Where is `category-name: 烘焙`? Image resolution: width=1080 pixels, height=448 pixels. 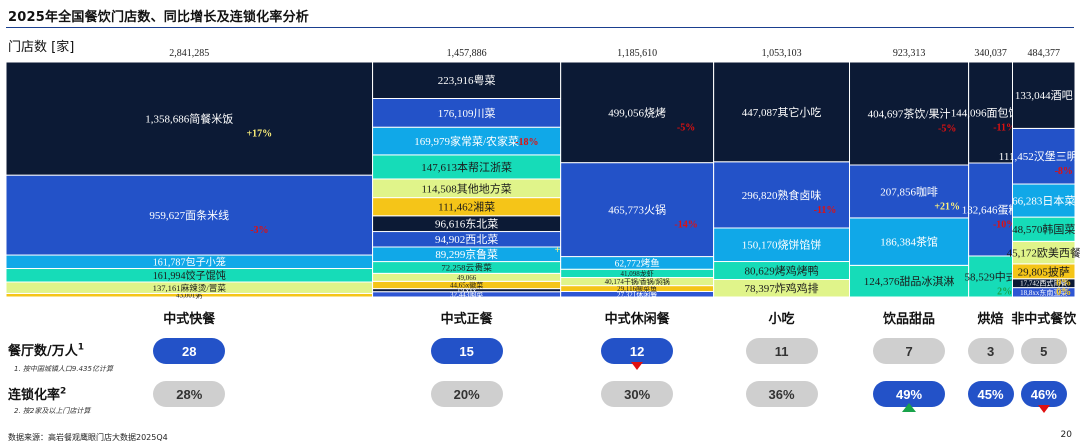
category-name: 烘焙 is located at coordinates (990, 319).